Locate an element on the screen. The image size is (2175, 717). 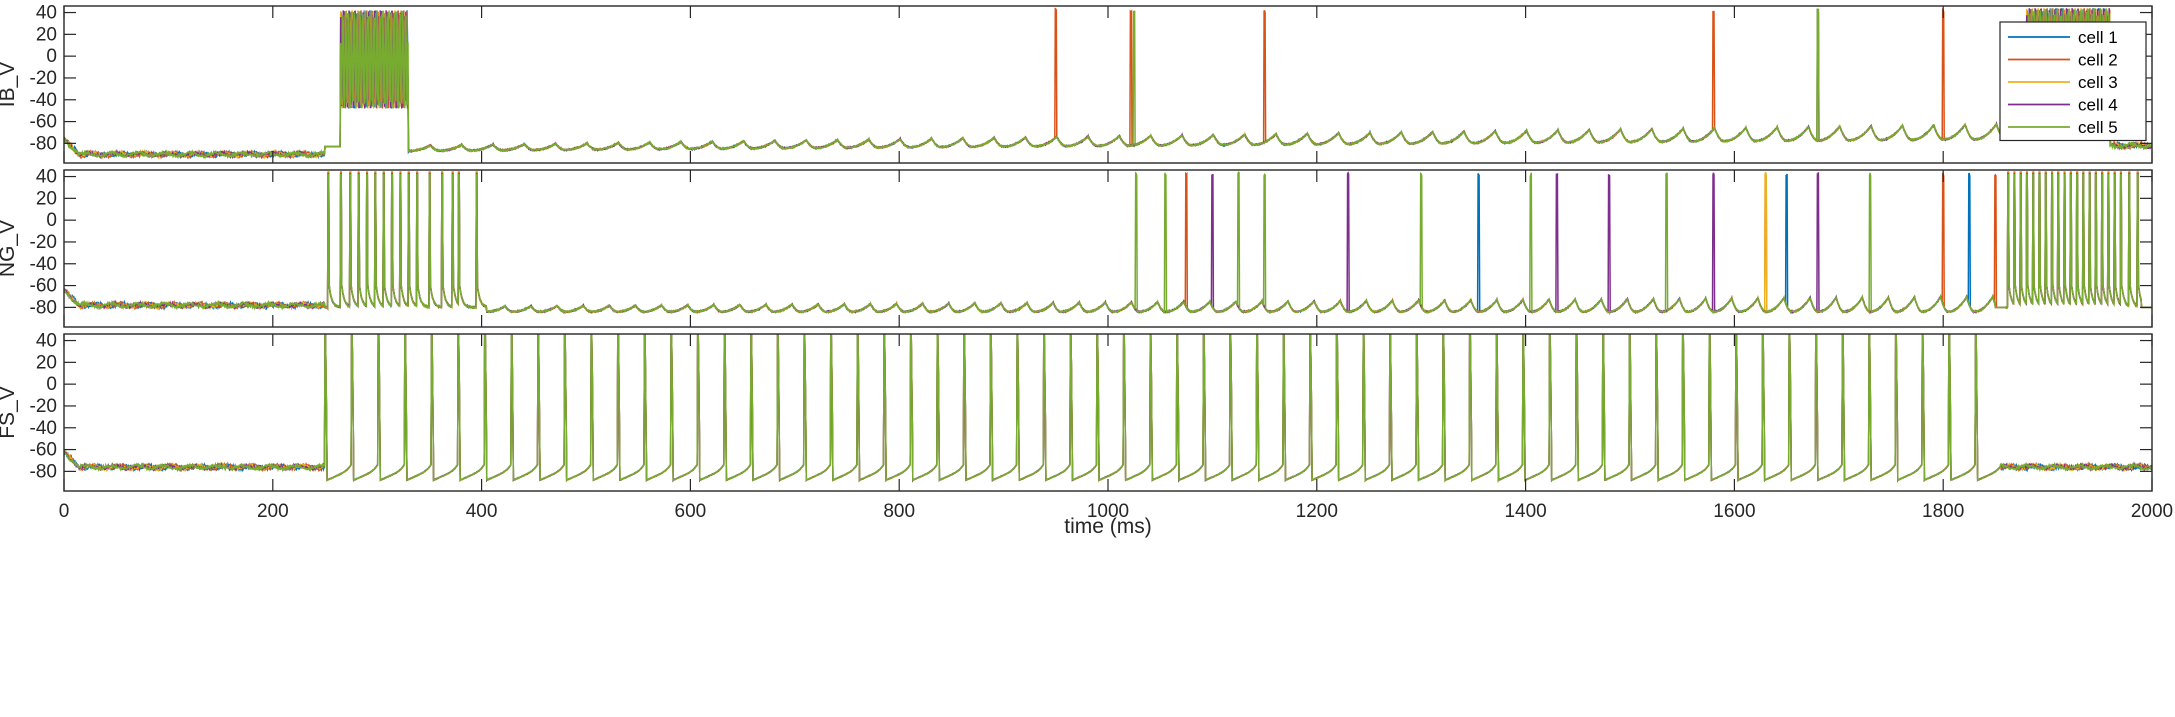
x-tick-label: 1400 is located at coordinates (1525, 511).